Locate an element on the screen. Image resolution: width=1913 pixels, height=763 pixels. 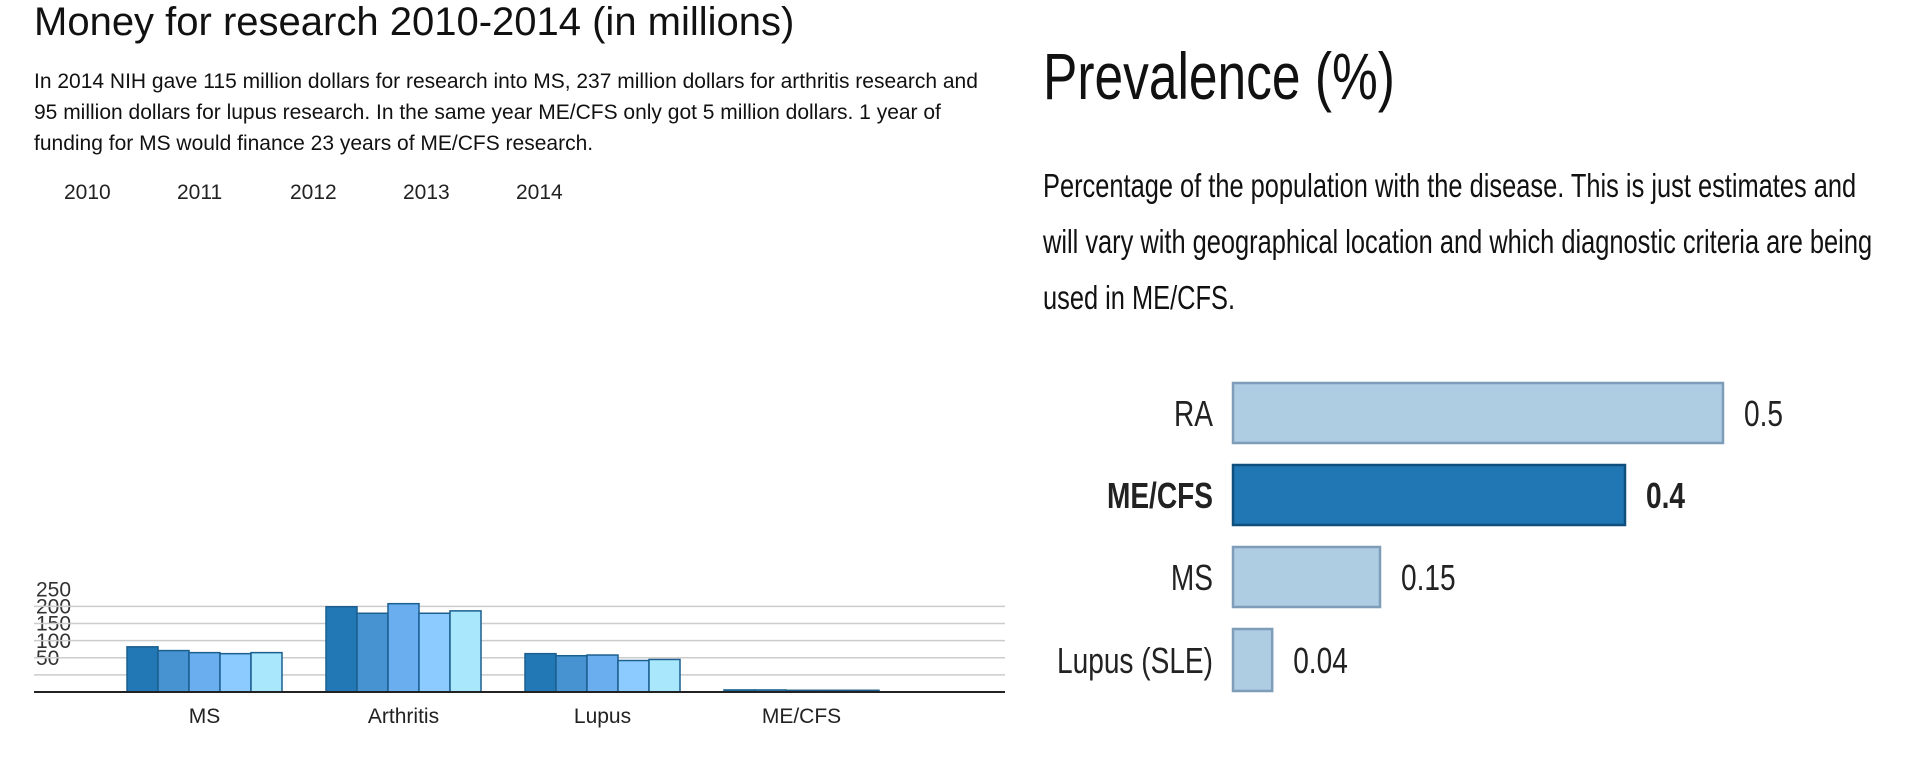
prevalence-value-label: 0.04 is located at coordinates (1320, 661).